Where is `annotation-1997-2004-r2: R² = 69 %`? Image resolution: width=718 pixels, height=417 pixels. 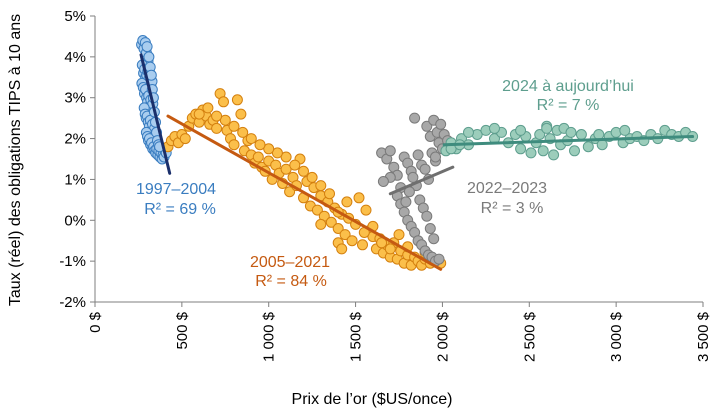
annotation-1997-2004-r2: R² = 69 % is located at coordinates (180, 209).